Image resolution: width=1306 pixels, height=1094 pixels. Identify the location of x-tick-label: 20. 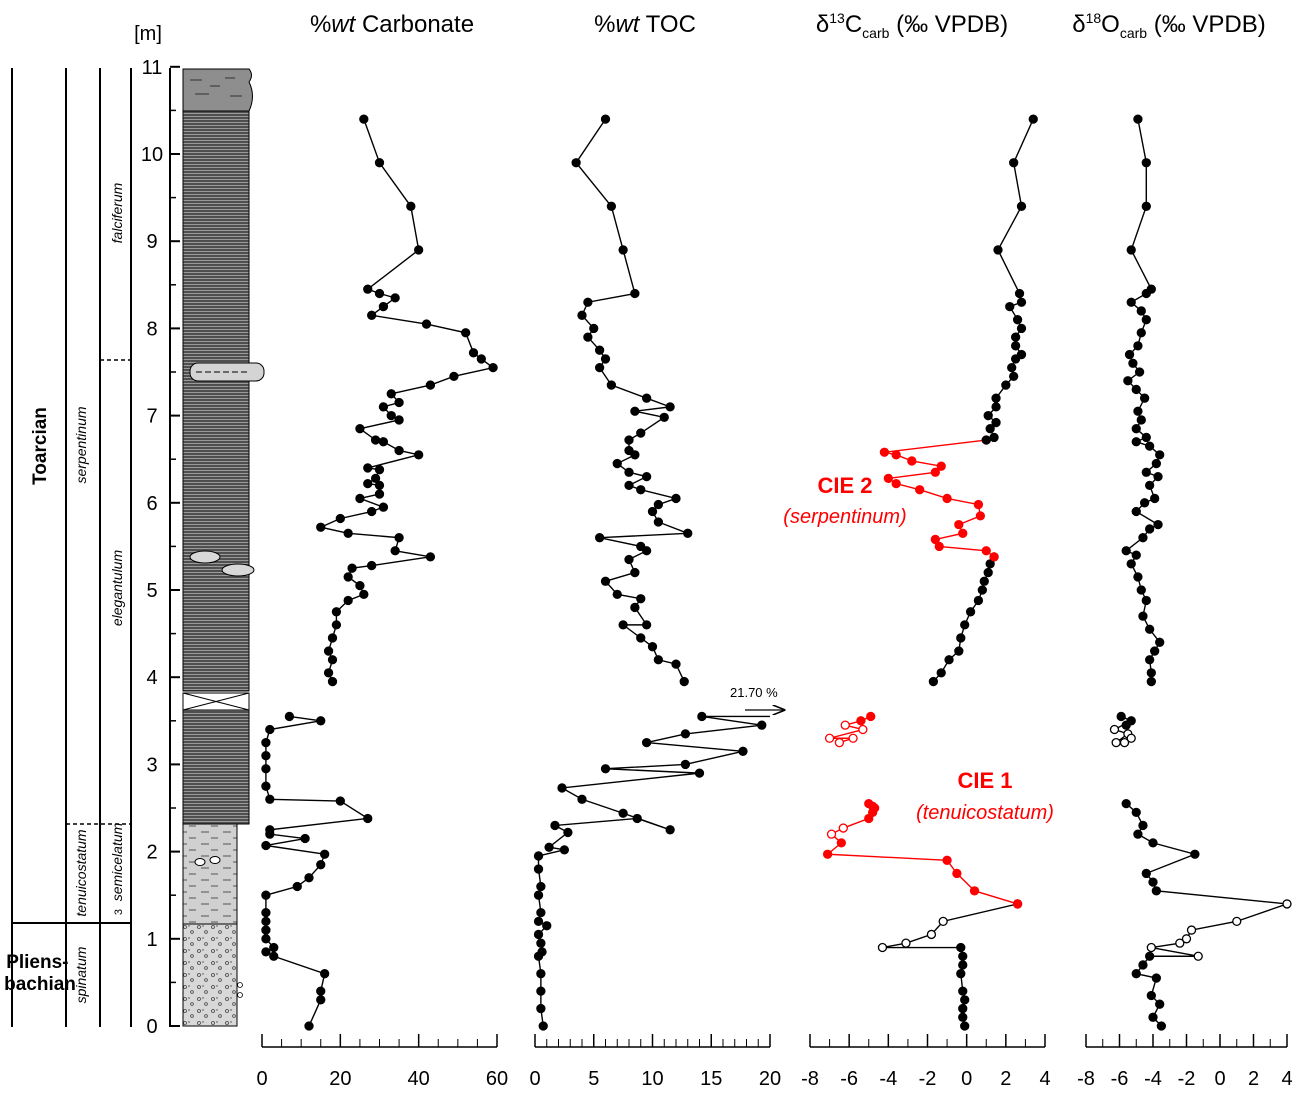
(340, 1079).